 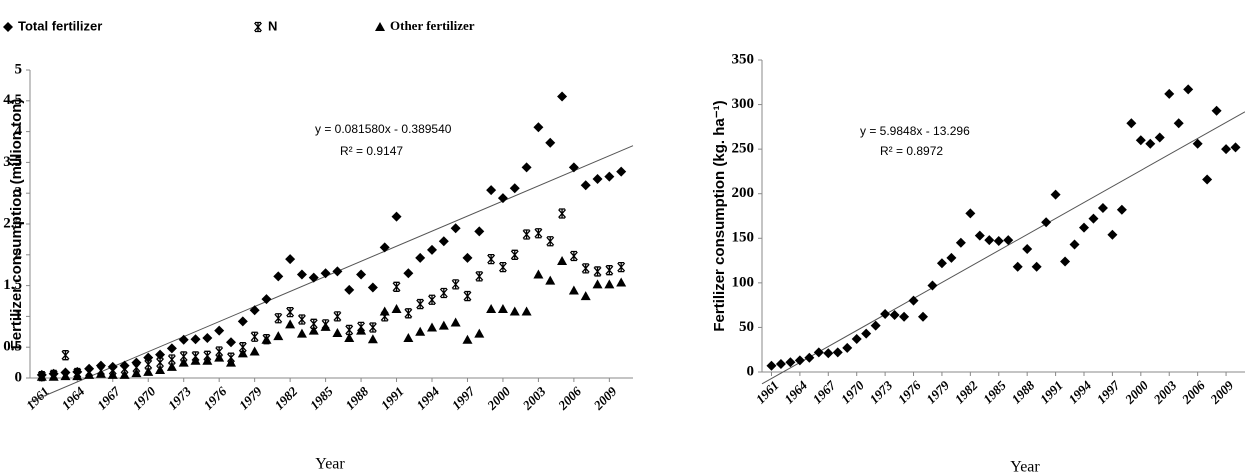 What do you see at coordinates (19, 377) in the screenshot?
I see `y-tick-label: 0` at bounding box center [19, 377].